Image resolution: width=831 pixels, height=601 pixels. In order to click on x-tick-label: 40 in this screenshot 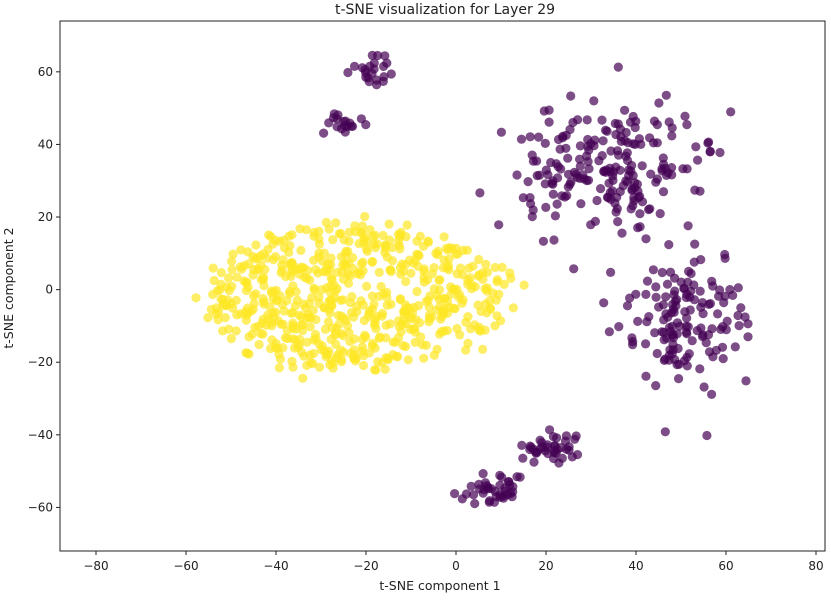, I will do `click(635, 566)`.